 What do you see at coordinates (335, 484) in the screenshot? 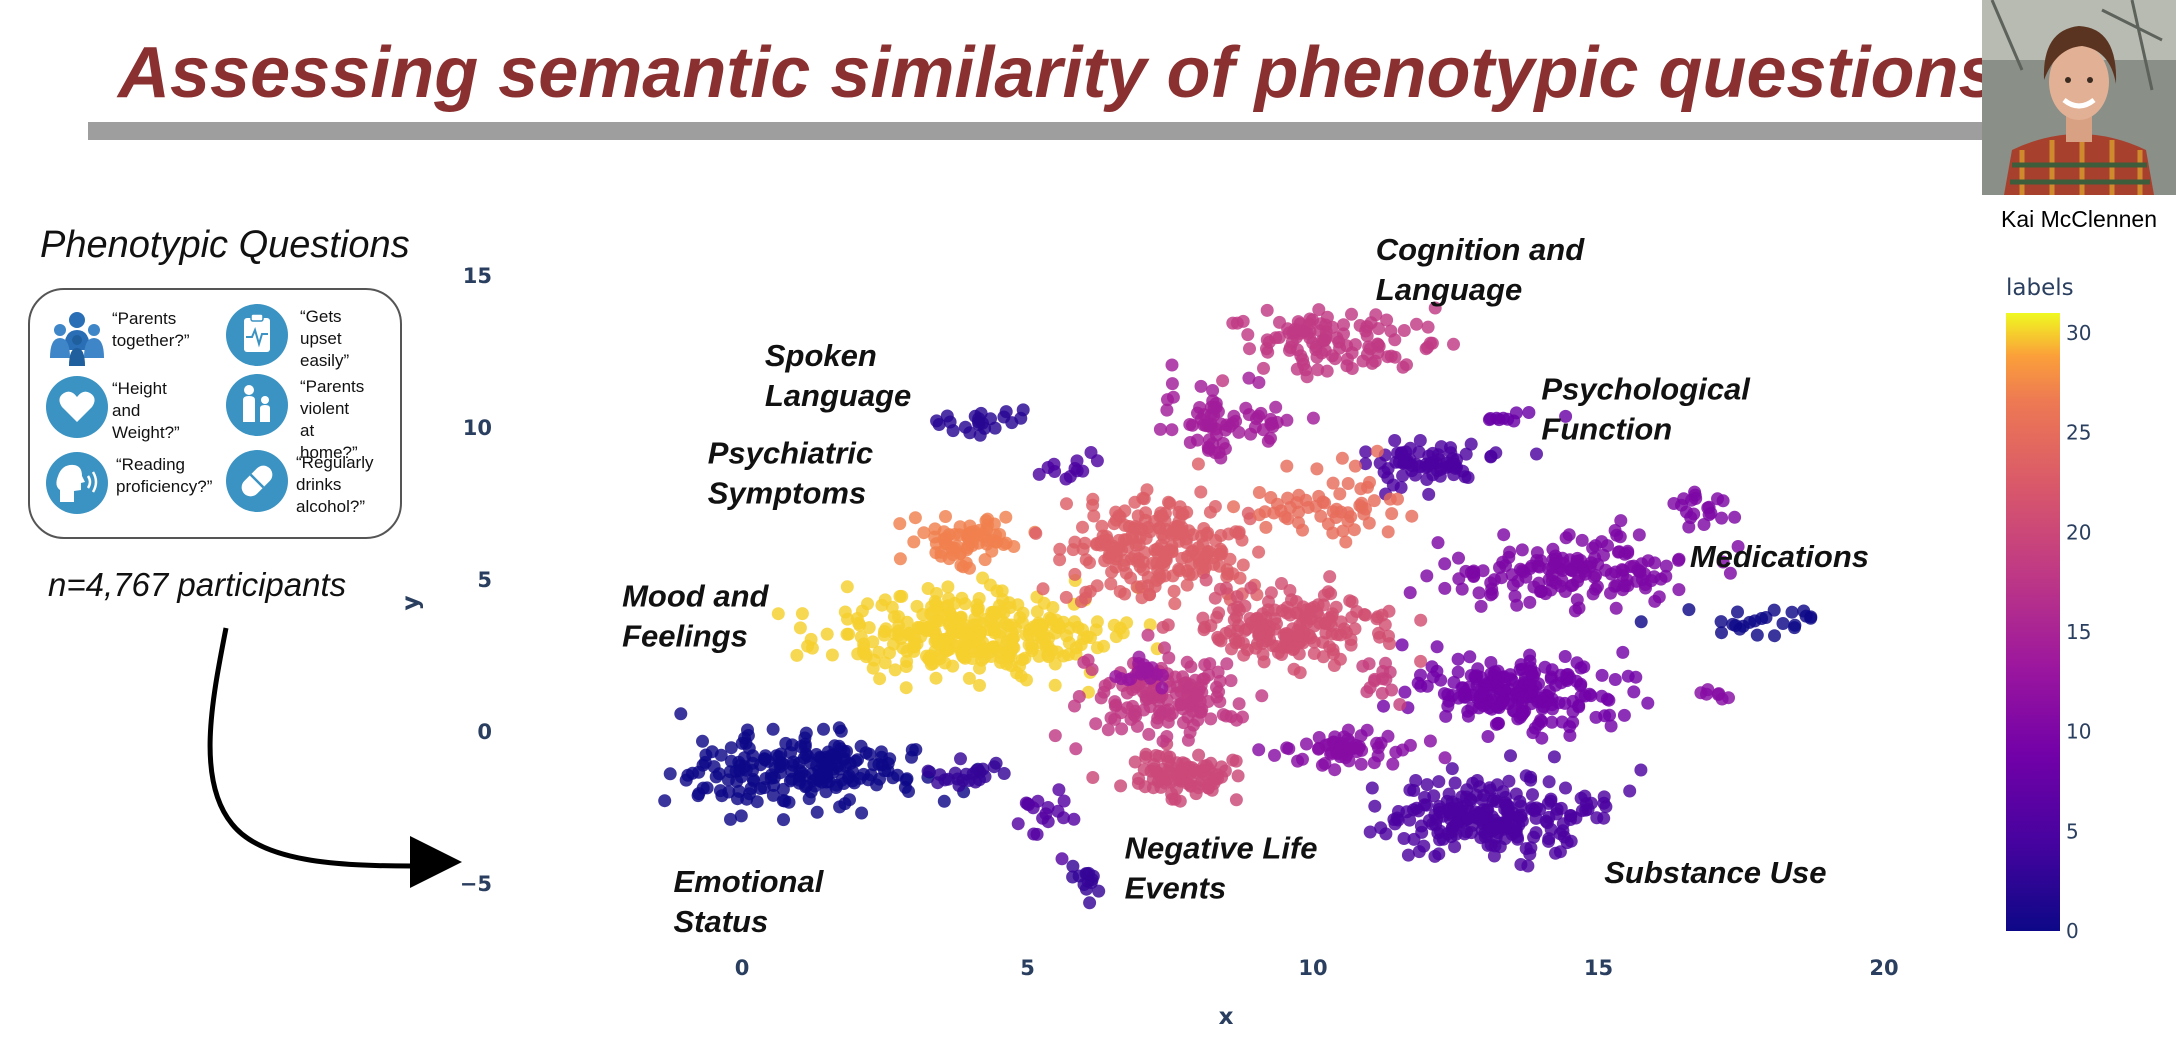
I see `question-text: “Regularly drinks alcohol?”` at bounding box center [335, 484].